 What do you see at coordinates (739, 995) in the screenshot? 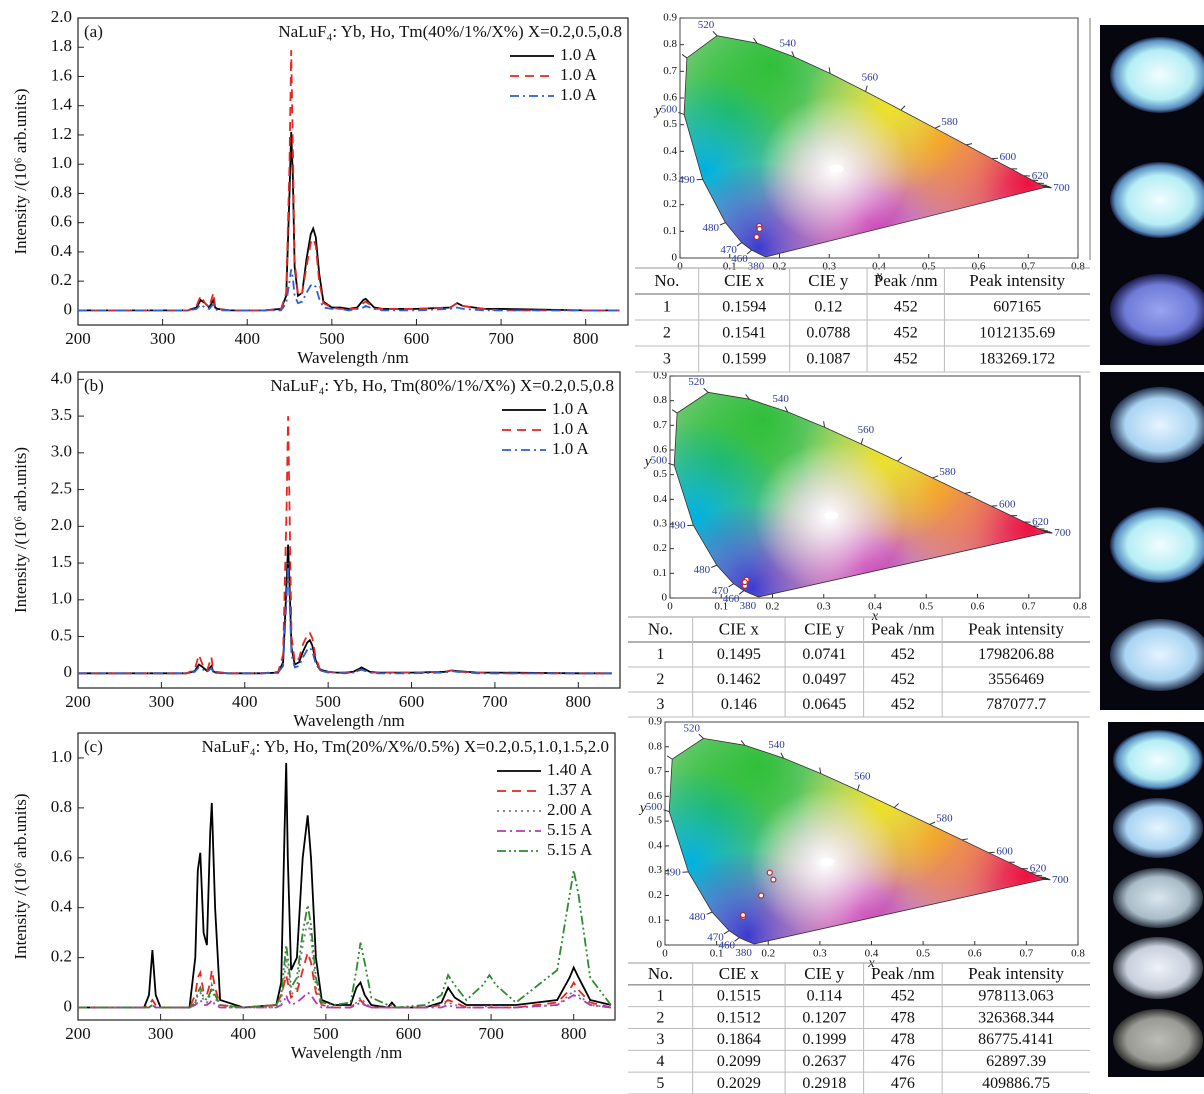
I see `table-cell: 0.1515` at bounding box center [739, 995].